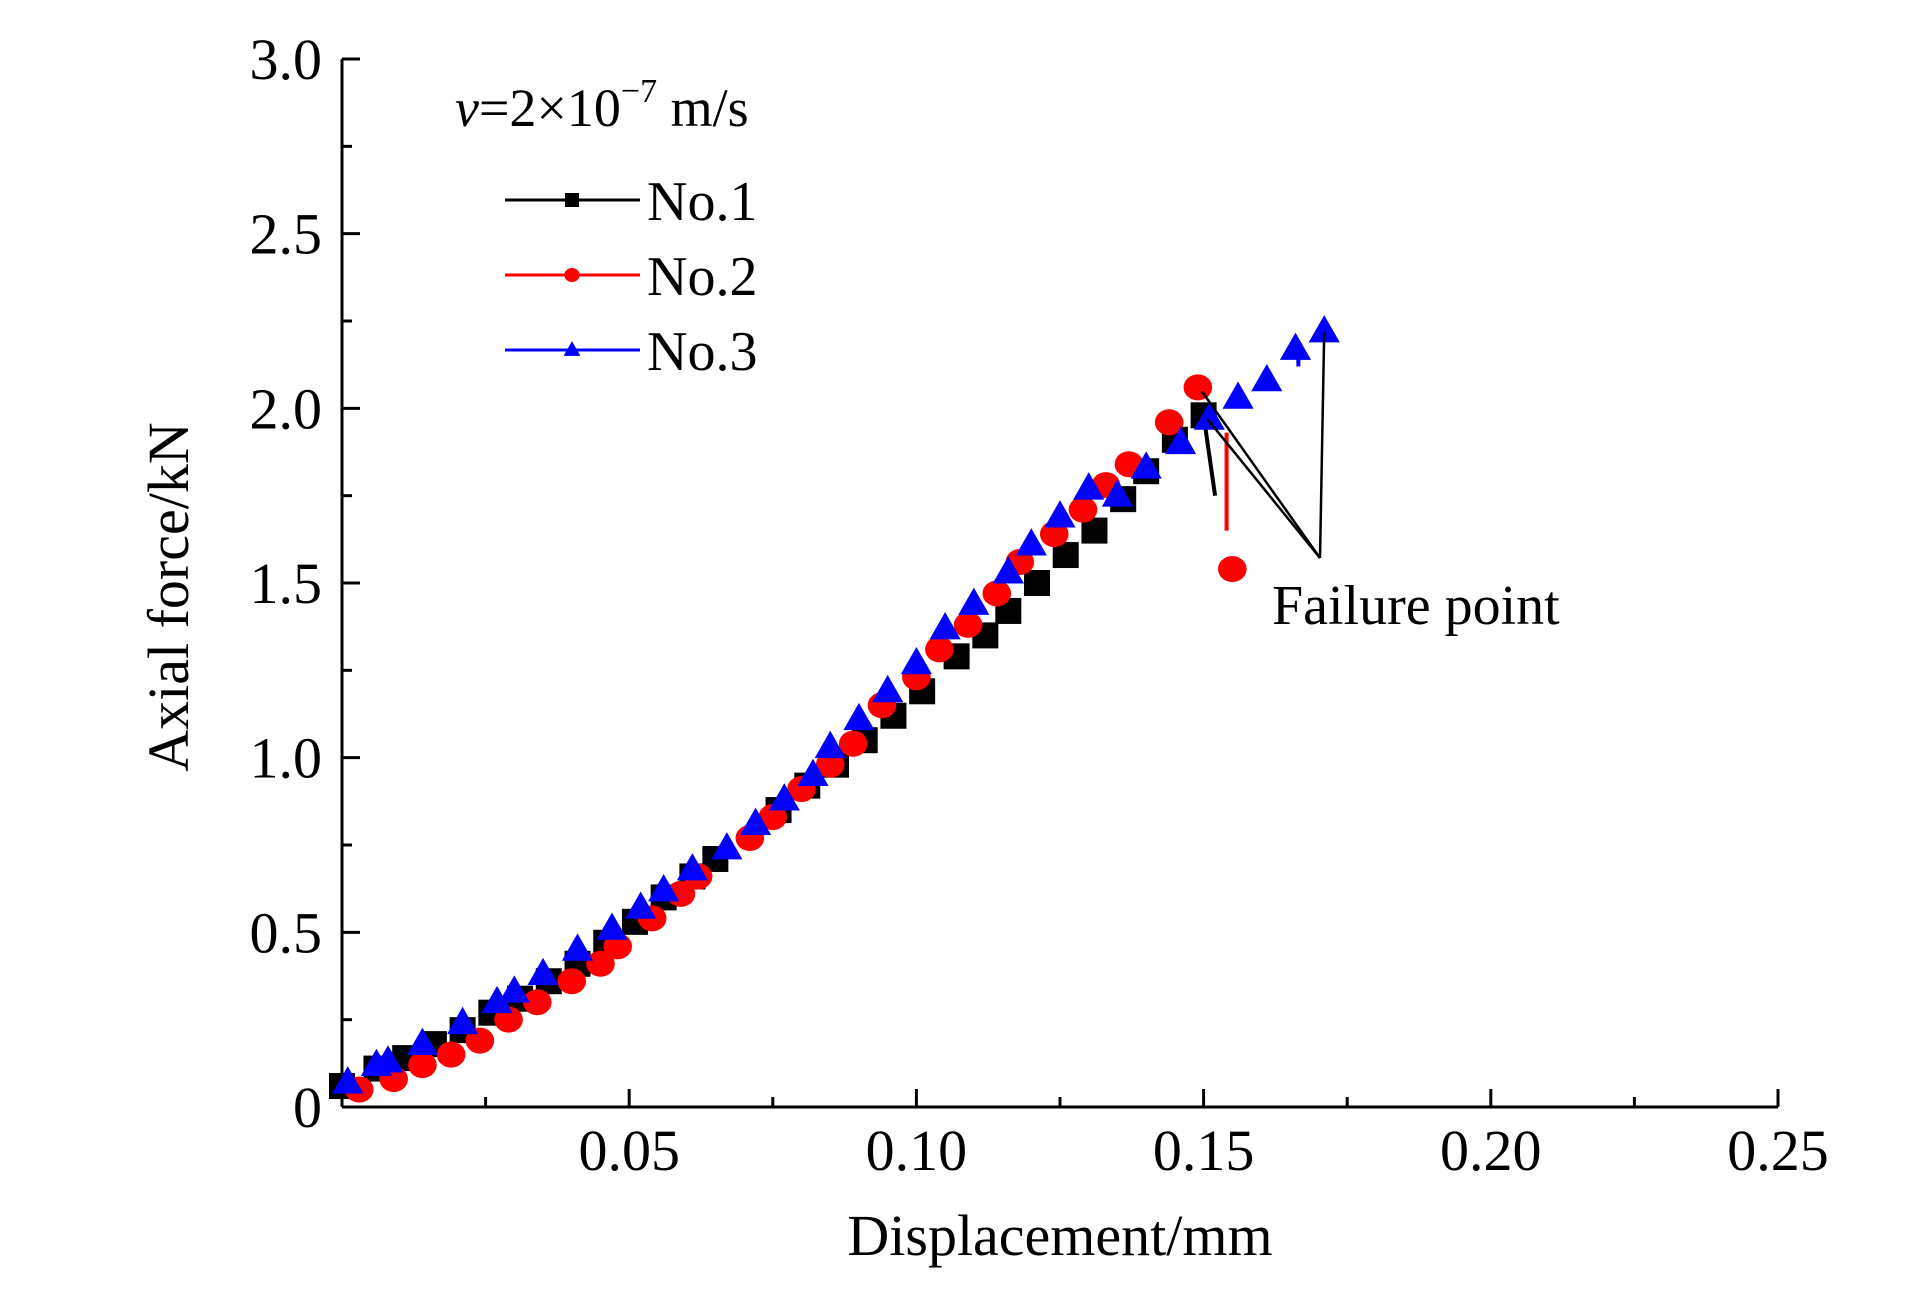  Describe the element at coordinates (507, 108) in the screenshot. I see `condition-eq: =2` at that location.